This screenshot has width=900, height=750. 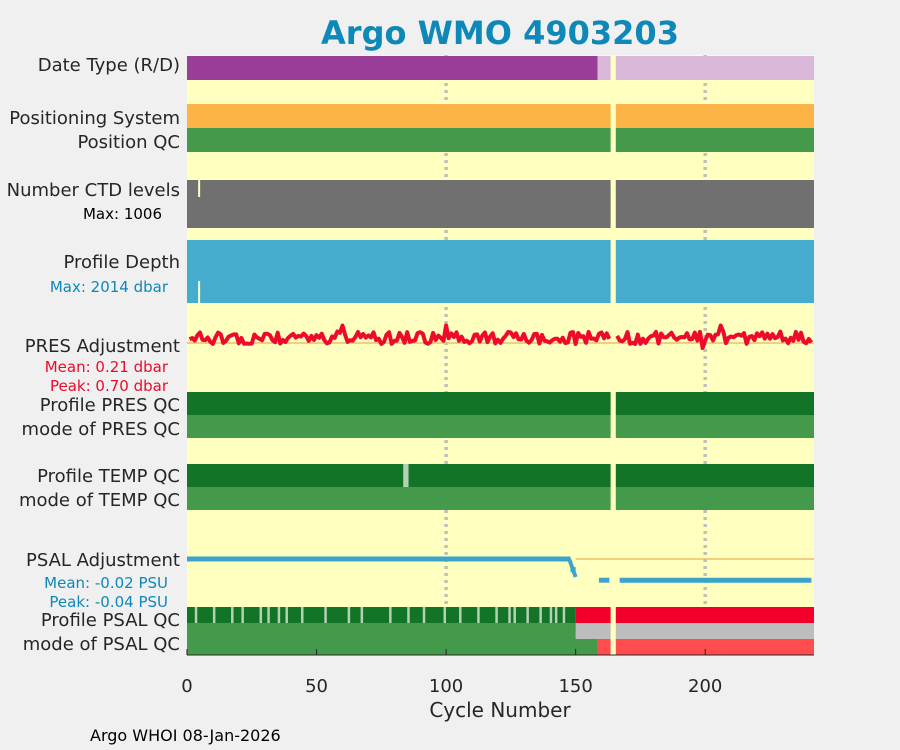 What do you see at coordinates (107, 367) in the screenshot?
I see `pres-adjustment-mean: Mean: 0.21 dbar` at bounding box center [107, 367].